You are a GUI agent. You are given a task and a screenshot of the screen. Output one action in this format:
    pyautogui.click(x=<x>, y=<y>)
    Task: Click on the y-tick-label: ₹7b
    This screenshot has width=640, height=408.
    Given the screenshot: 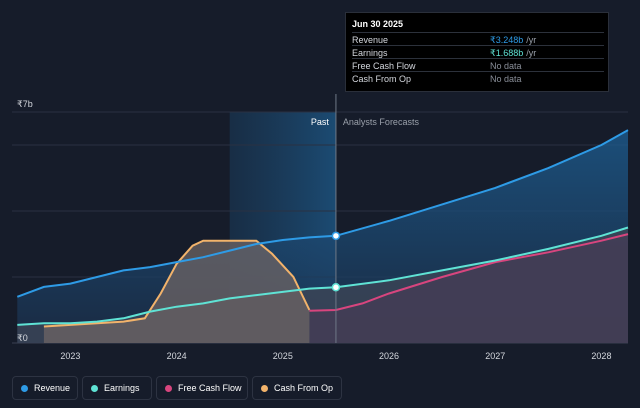 What is the action you would take?
    pyautogui.click(x=25, y=104)
    